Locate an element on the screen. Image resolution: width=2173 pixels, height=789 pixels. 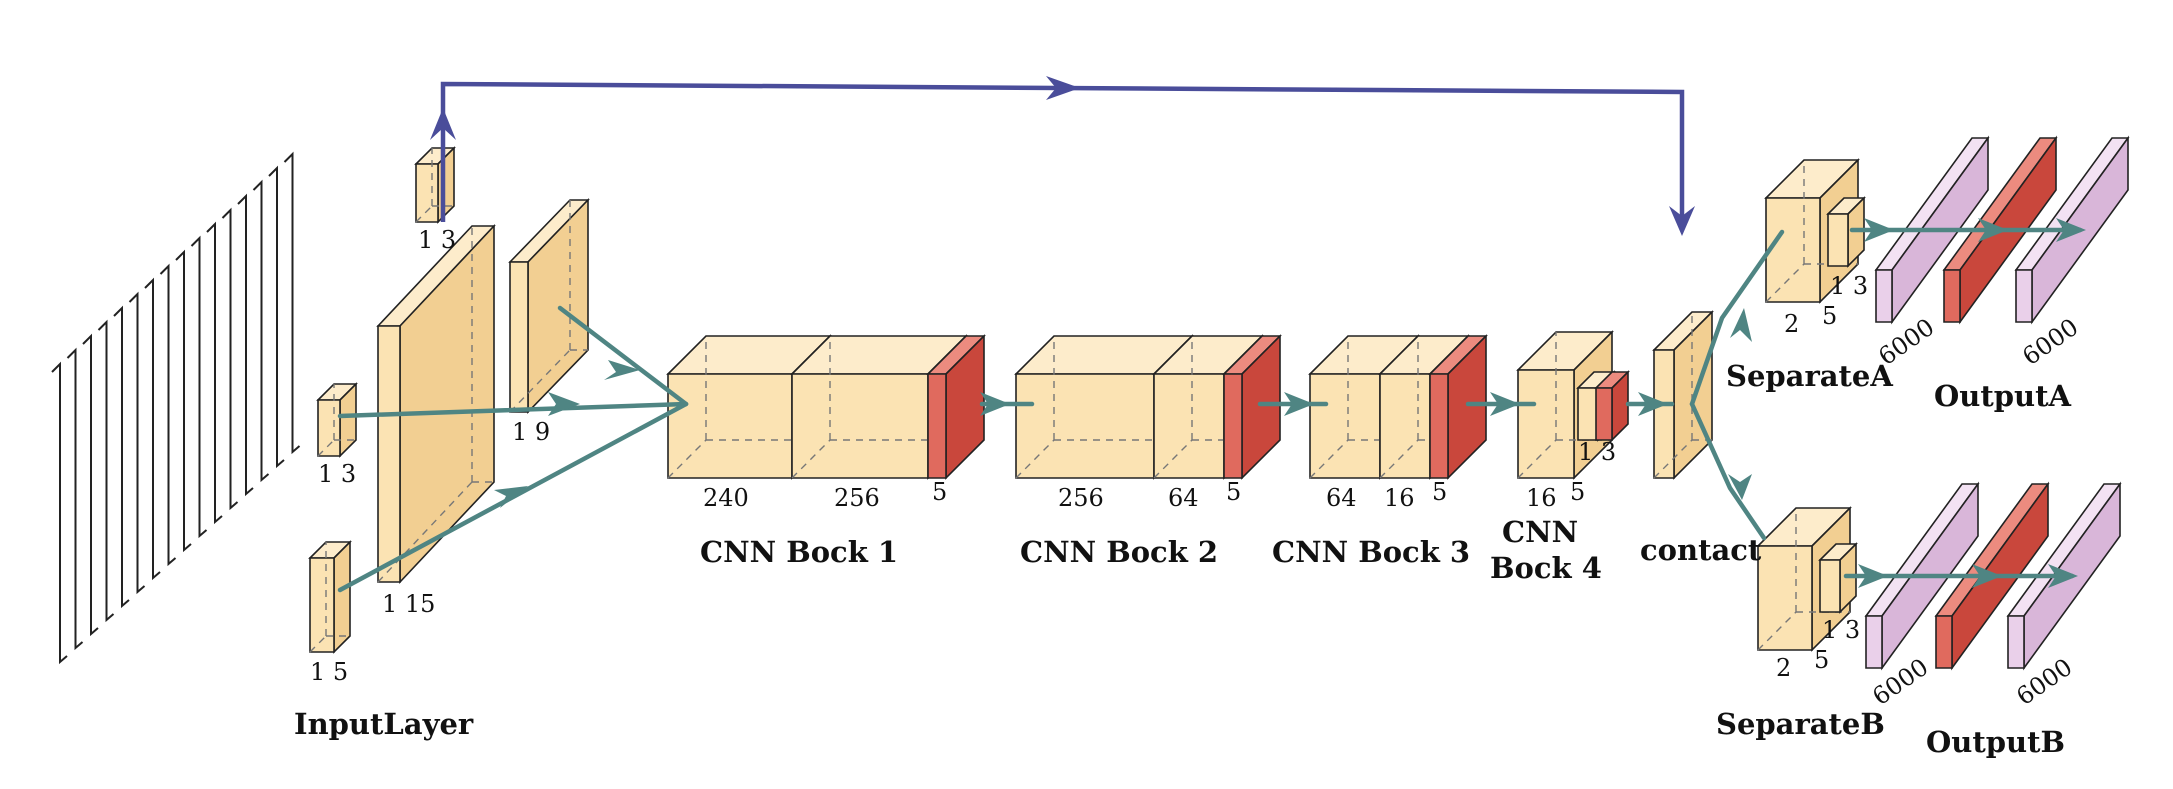
cnn1-title: CNN Bock 1 is located at coordinates (799, 552).